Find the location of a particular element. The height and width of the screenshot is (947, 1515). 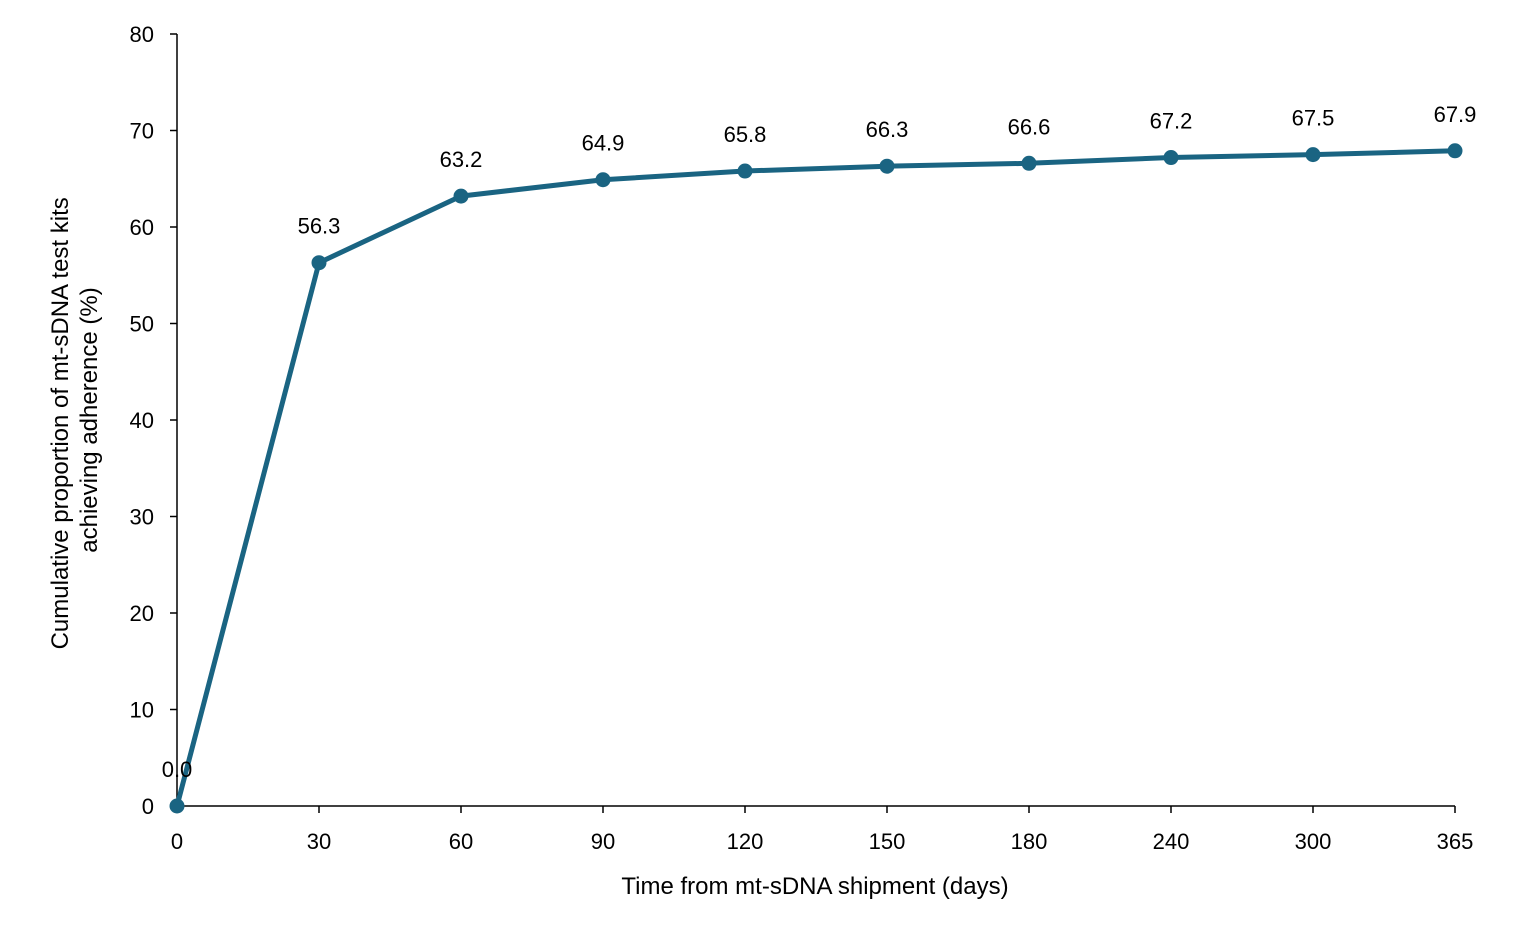

data-label: 64.9 is located at coordinates (603, 143).